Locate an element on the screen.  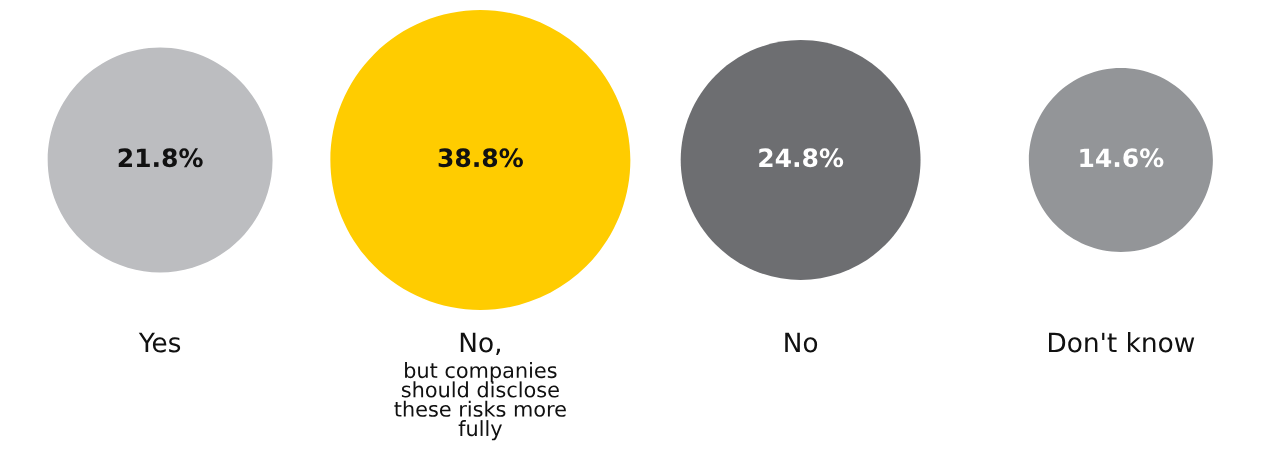
category-label: No is located at coordinates (801, 342).